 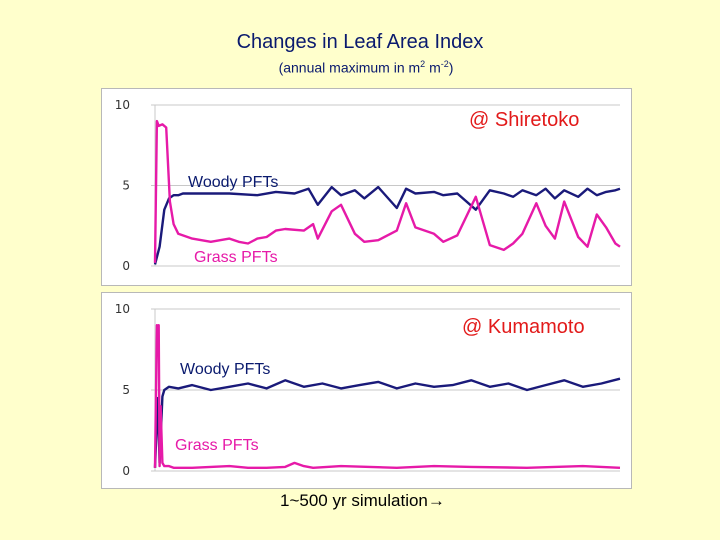 What do you see at coordinates (436, 500) in the screenshot?
I see `arrow-right-icon: →` at bounding box center [436, 500].